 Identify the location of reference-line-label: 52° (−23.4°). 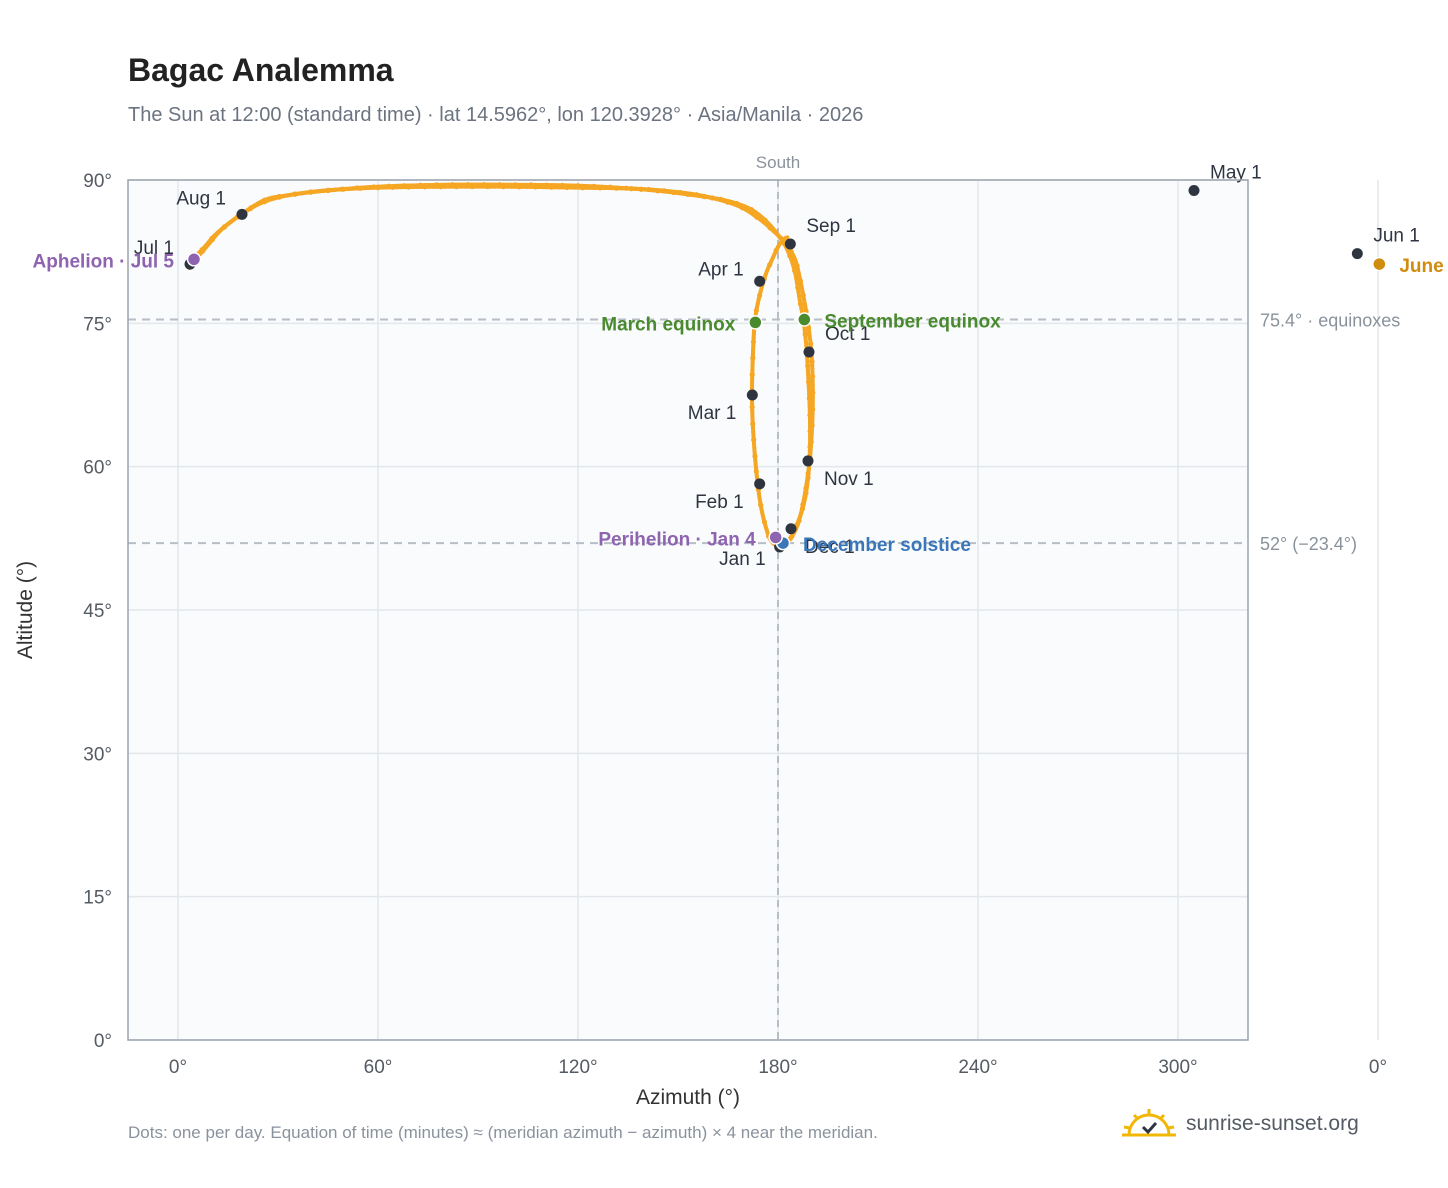
(1308, 544).